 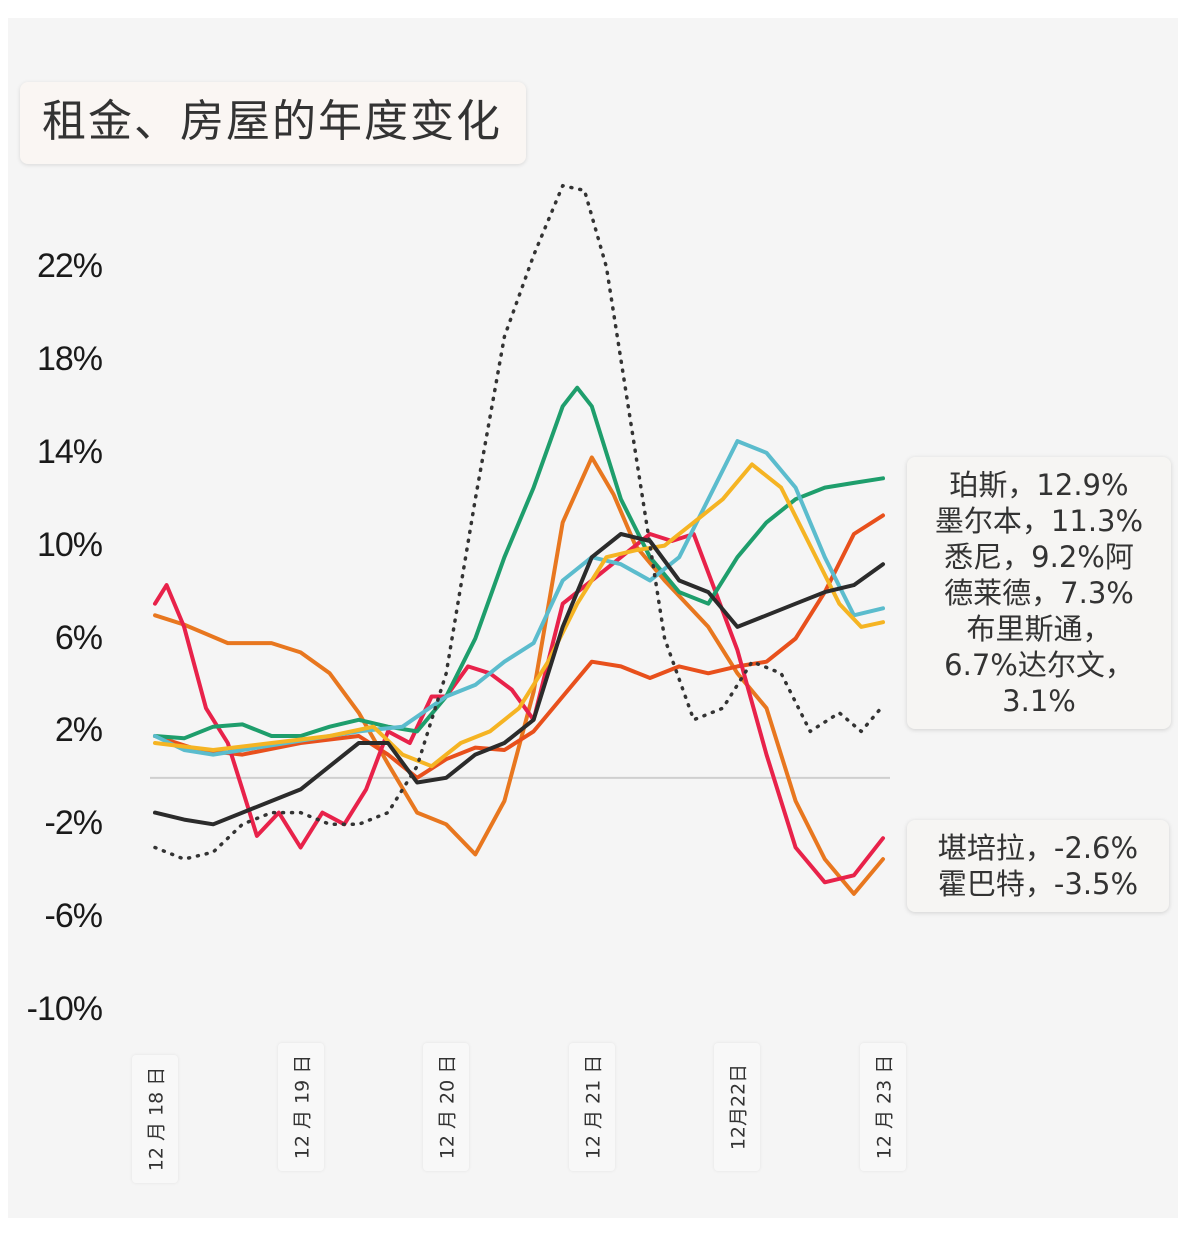 What do you see at coordinates (1038, 866) in the screenshot?
I see `callout-low-cities: 堪培拉，-2.6% 霍巴特，-3.5%` at bounding box center [1038, 866].